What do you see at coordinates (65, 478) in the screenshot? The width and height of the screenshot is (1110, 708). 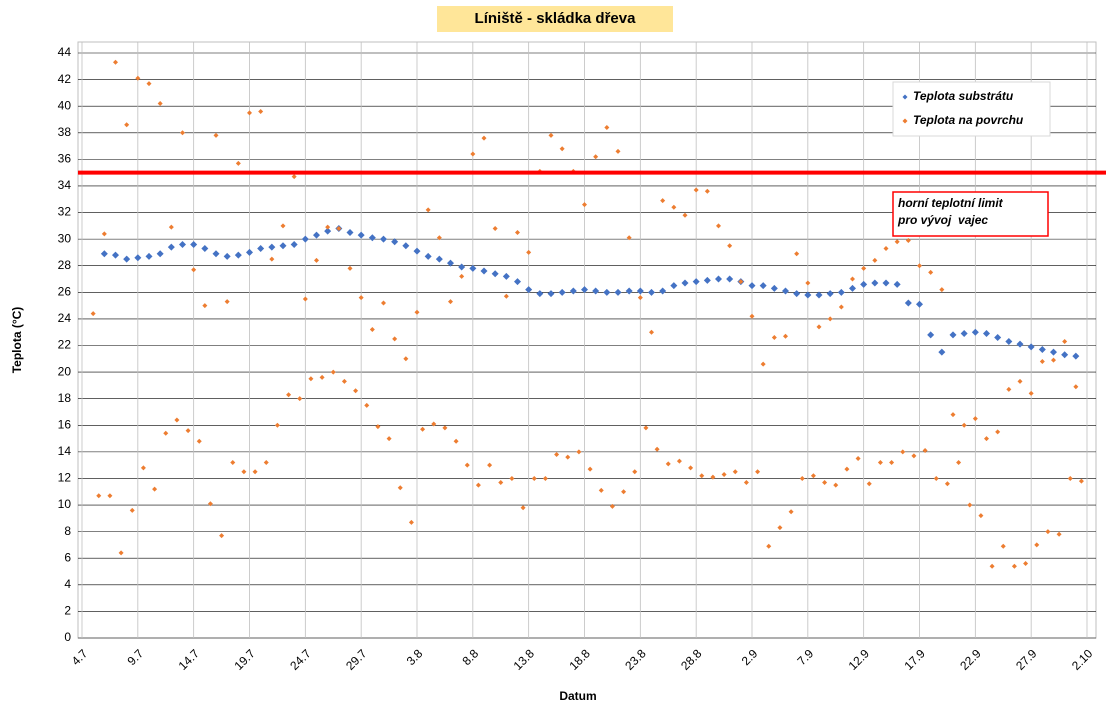 I see `y-tick-label: 12` at bounding box center [65, 478].